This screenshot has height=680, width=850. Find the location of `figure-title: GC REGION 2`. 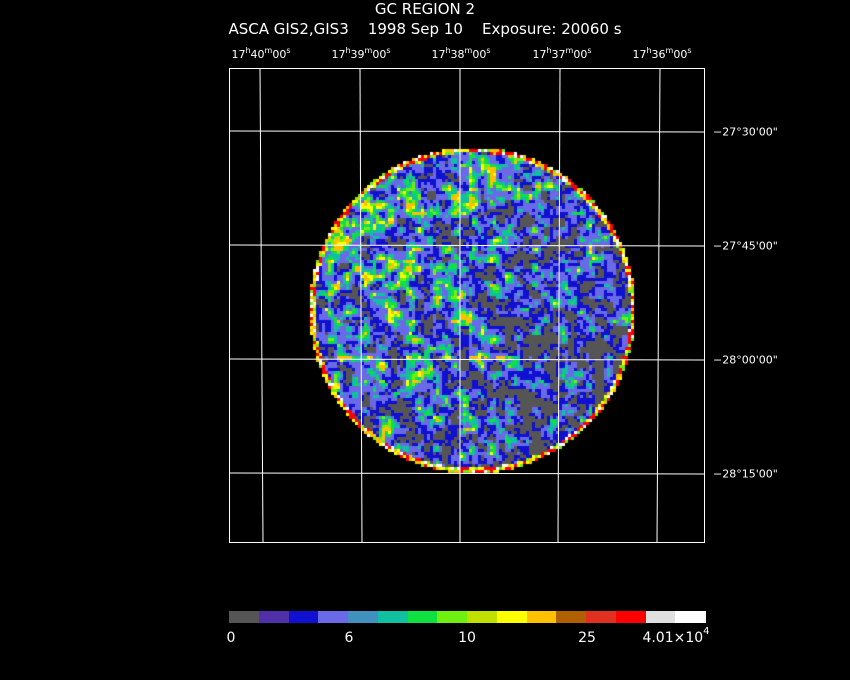

figure-title: GC REGION 2 is located at coordinates (425, 9).